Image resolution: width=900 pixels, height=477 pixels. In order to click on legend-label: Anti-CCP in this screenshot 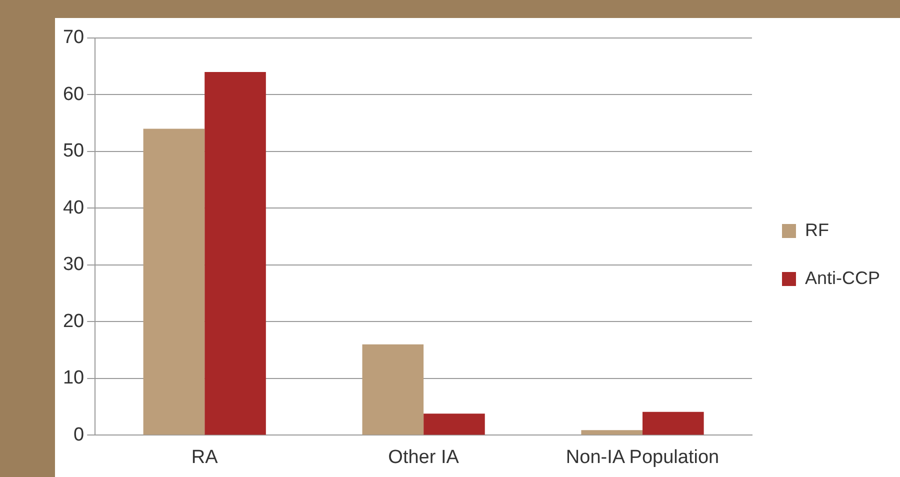, I will do `click(842, 278)`.